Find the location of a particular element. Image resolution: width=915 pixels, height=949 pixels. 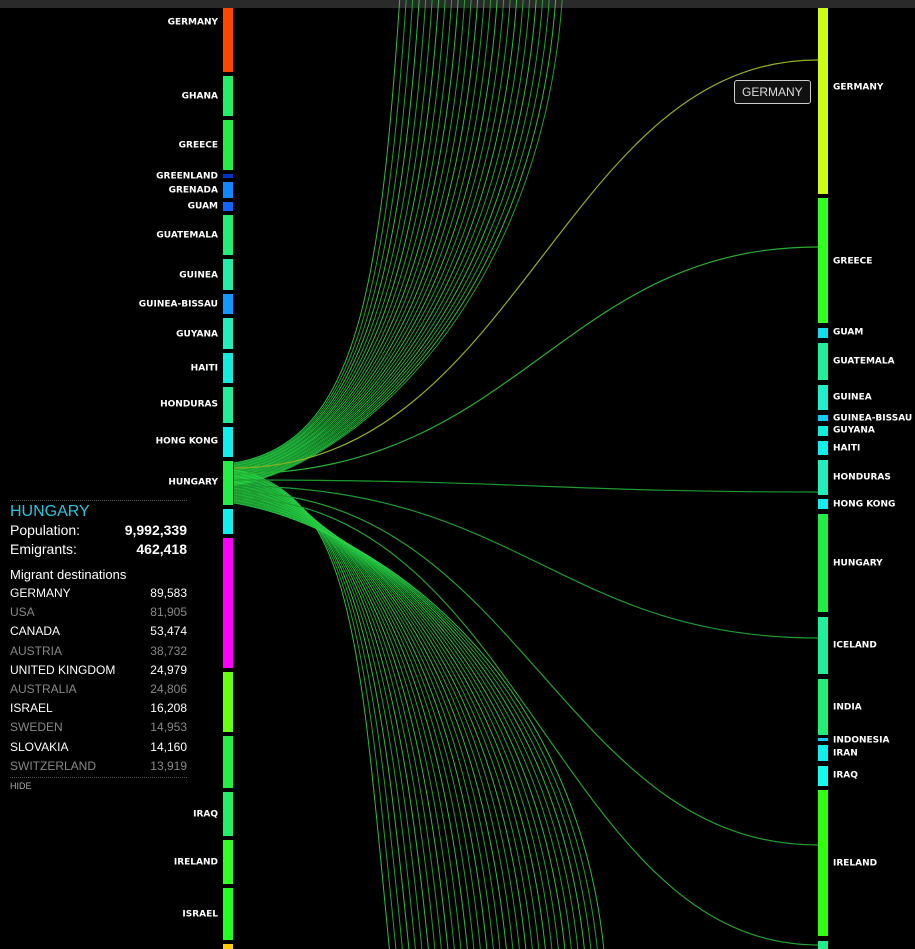

destination-count: 24,806 is located at coordinates (168, 689).